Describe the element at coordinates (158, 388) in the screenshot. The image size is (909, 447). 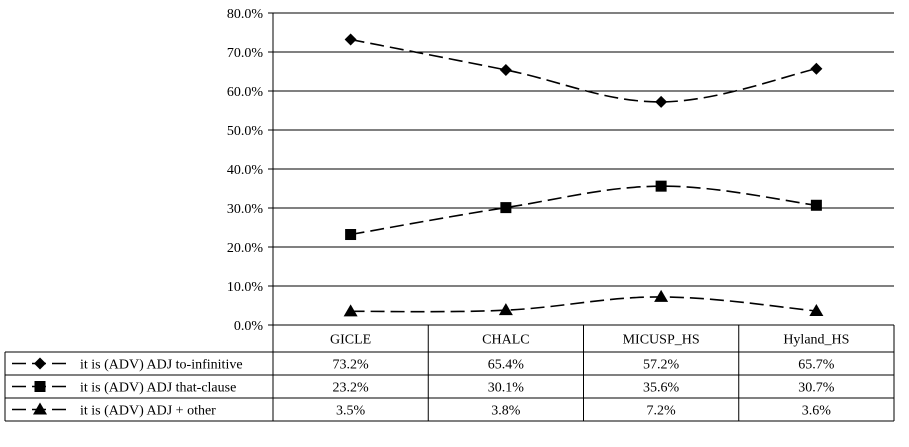
I see `legend-series-name: it is (ADV) ADJ that-clause` at that location.